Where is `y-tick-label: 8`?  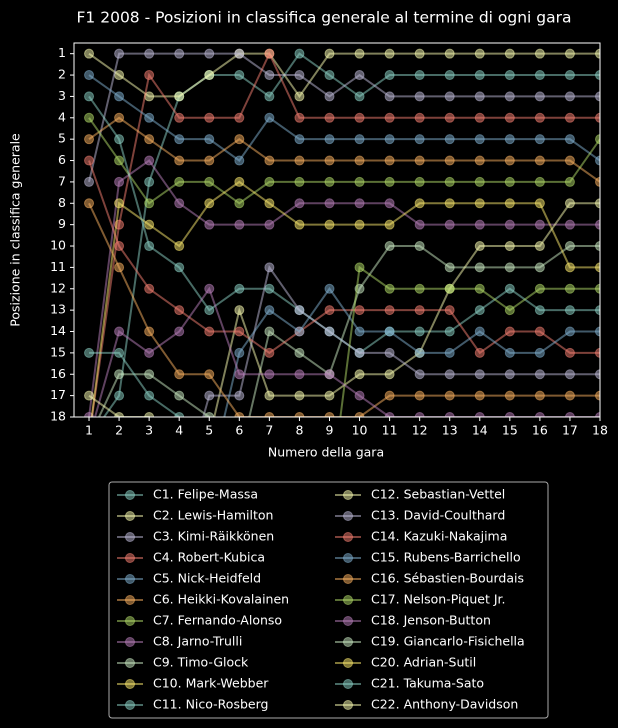 y-tick-label: 8 is located at coordinates (62, 202).